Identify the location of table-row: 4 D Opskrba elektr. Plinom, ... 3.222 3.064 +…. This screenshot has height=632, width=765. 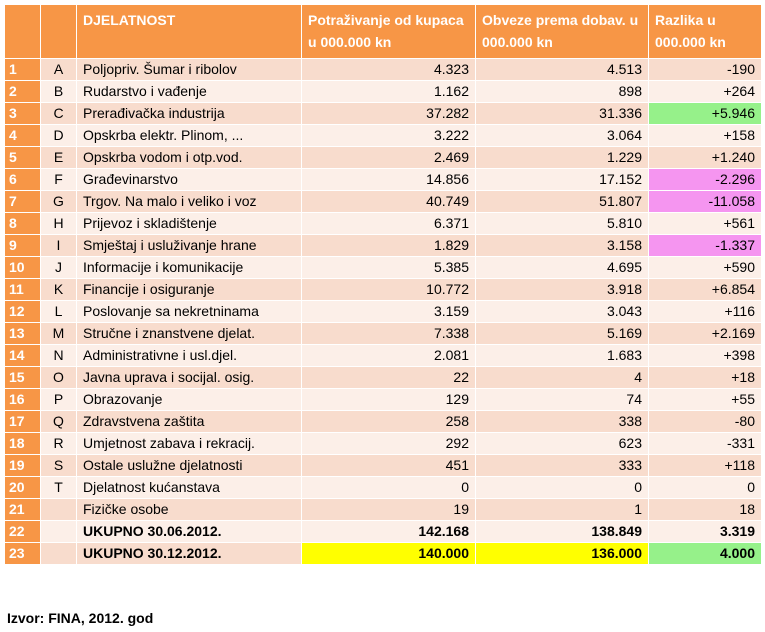
(383, 135).